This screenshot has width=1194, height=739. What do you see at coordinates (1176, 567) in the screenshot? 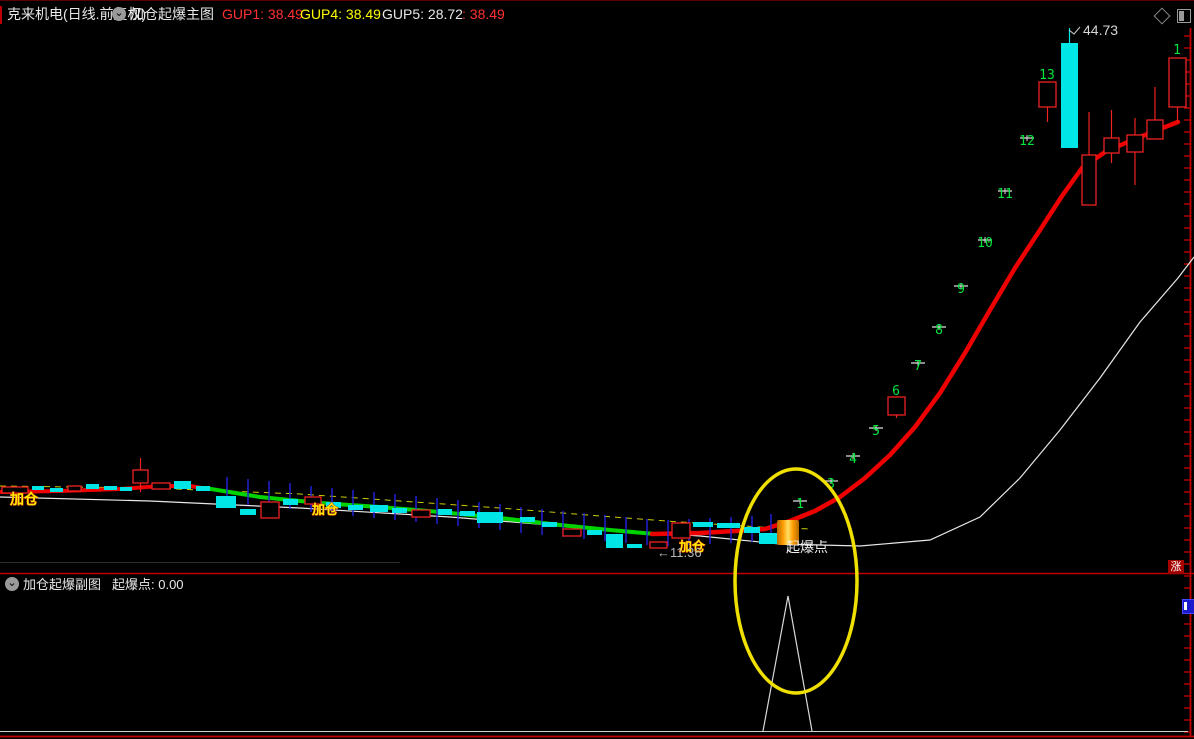
I see `rise-badge: 涨` at bounding box center [1176, 567].